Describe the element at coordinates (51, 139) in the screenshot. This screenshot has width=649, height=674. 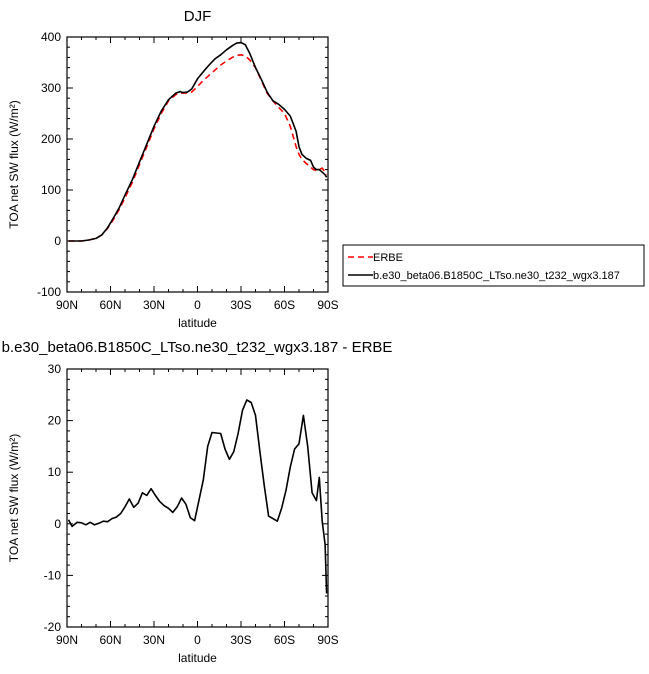
I see `top-ytick-label: 200` at that location.